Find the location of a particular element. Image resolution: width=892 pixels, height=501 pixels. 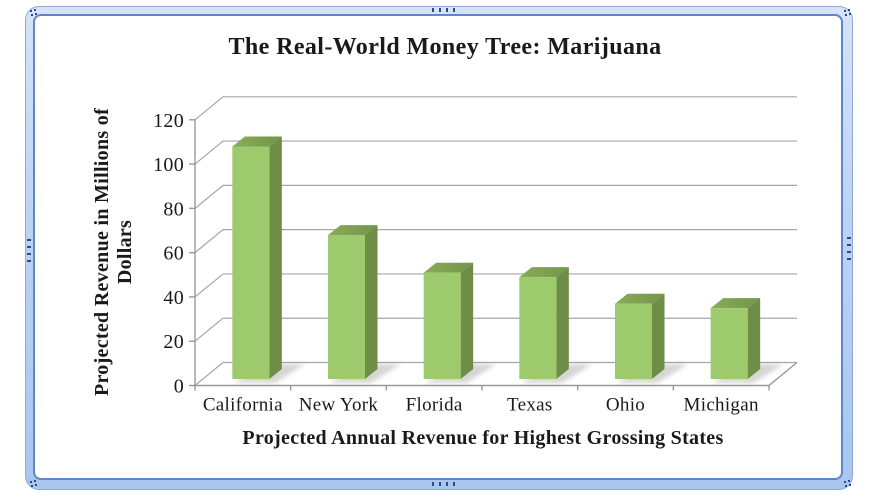

bar-side-texas is located at coordinates (562, 323).